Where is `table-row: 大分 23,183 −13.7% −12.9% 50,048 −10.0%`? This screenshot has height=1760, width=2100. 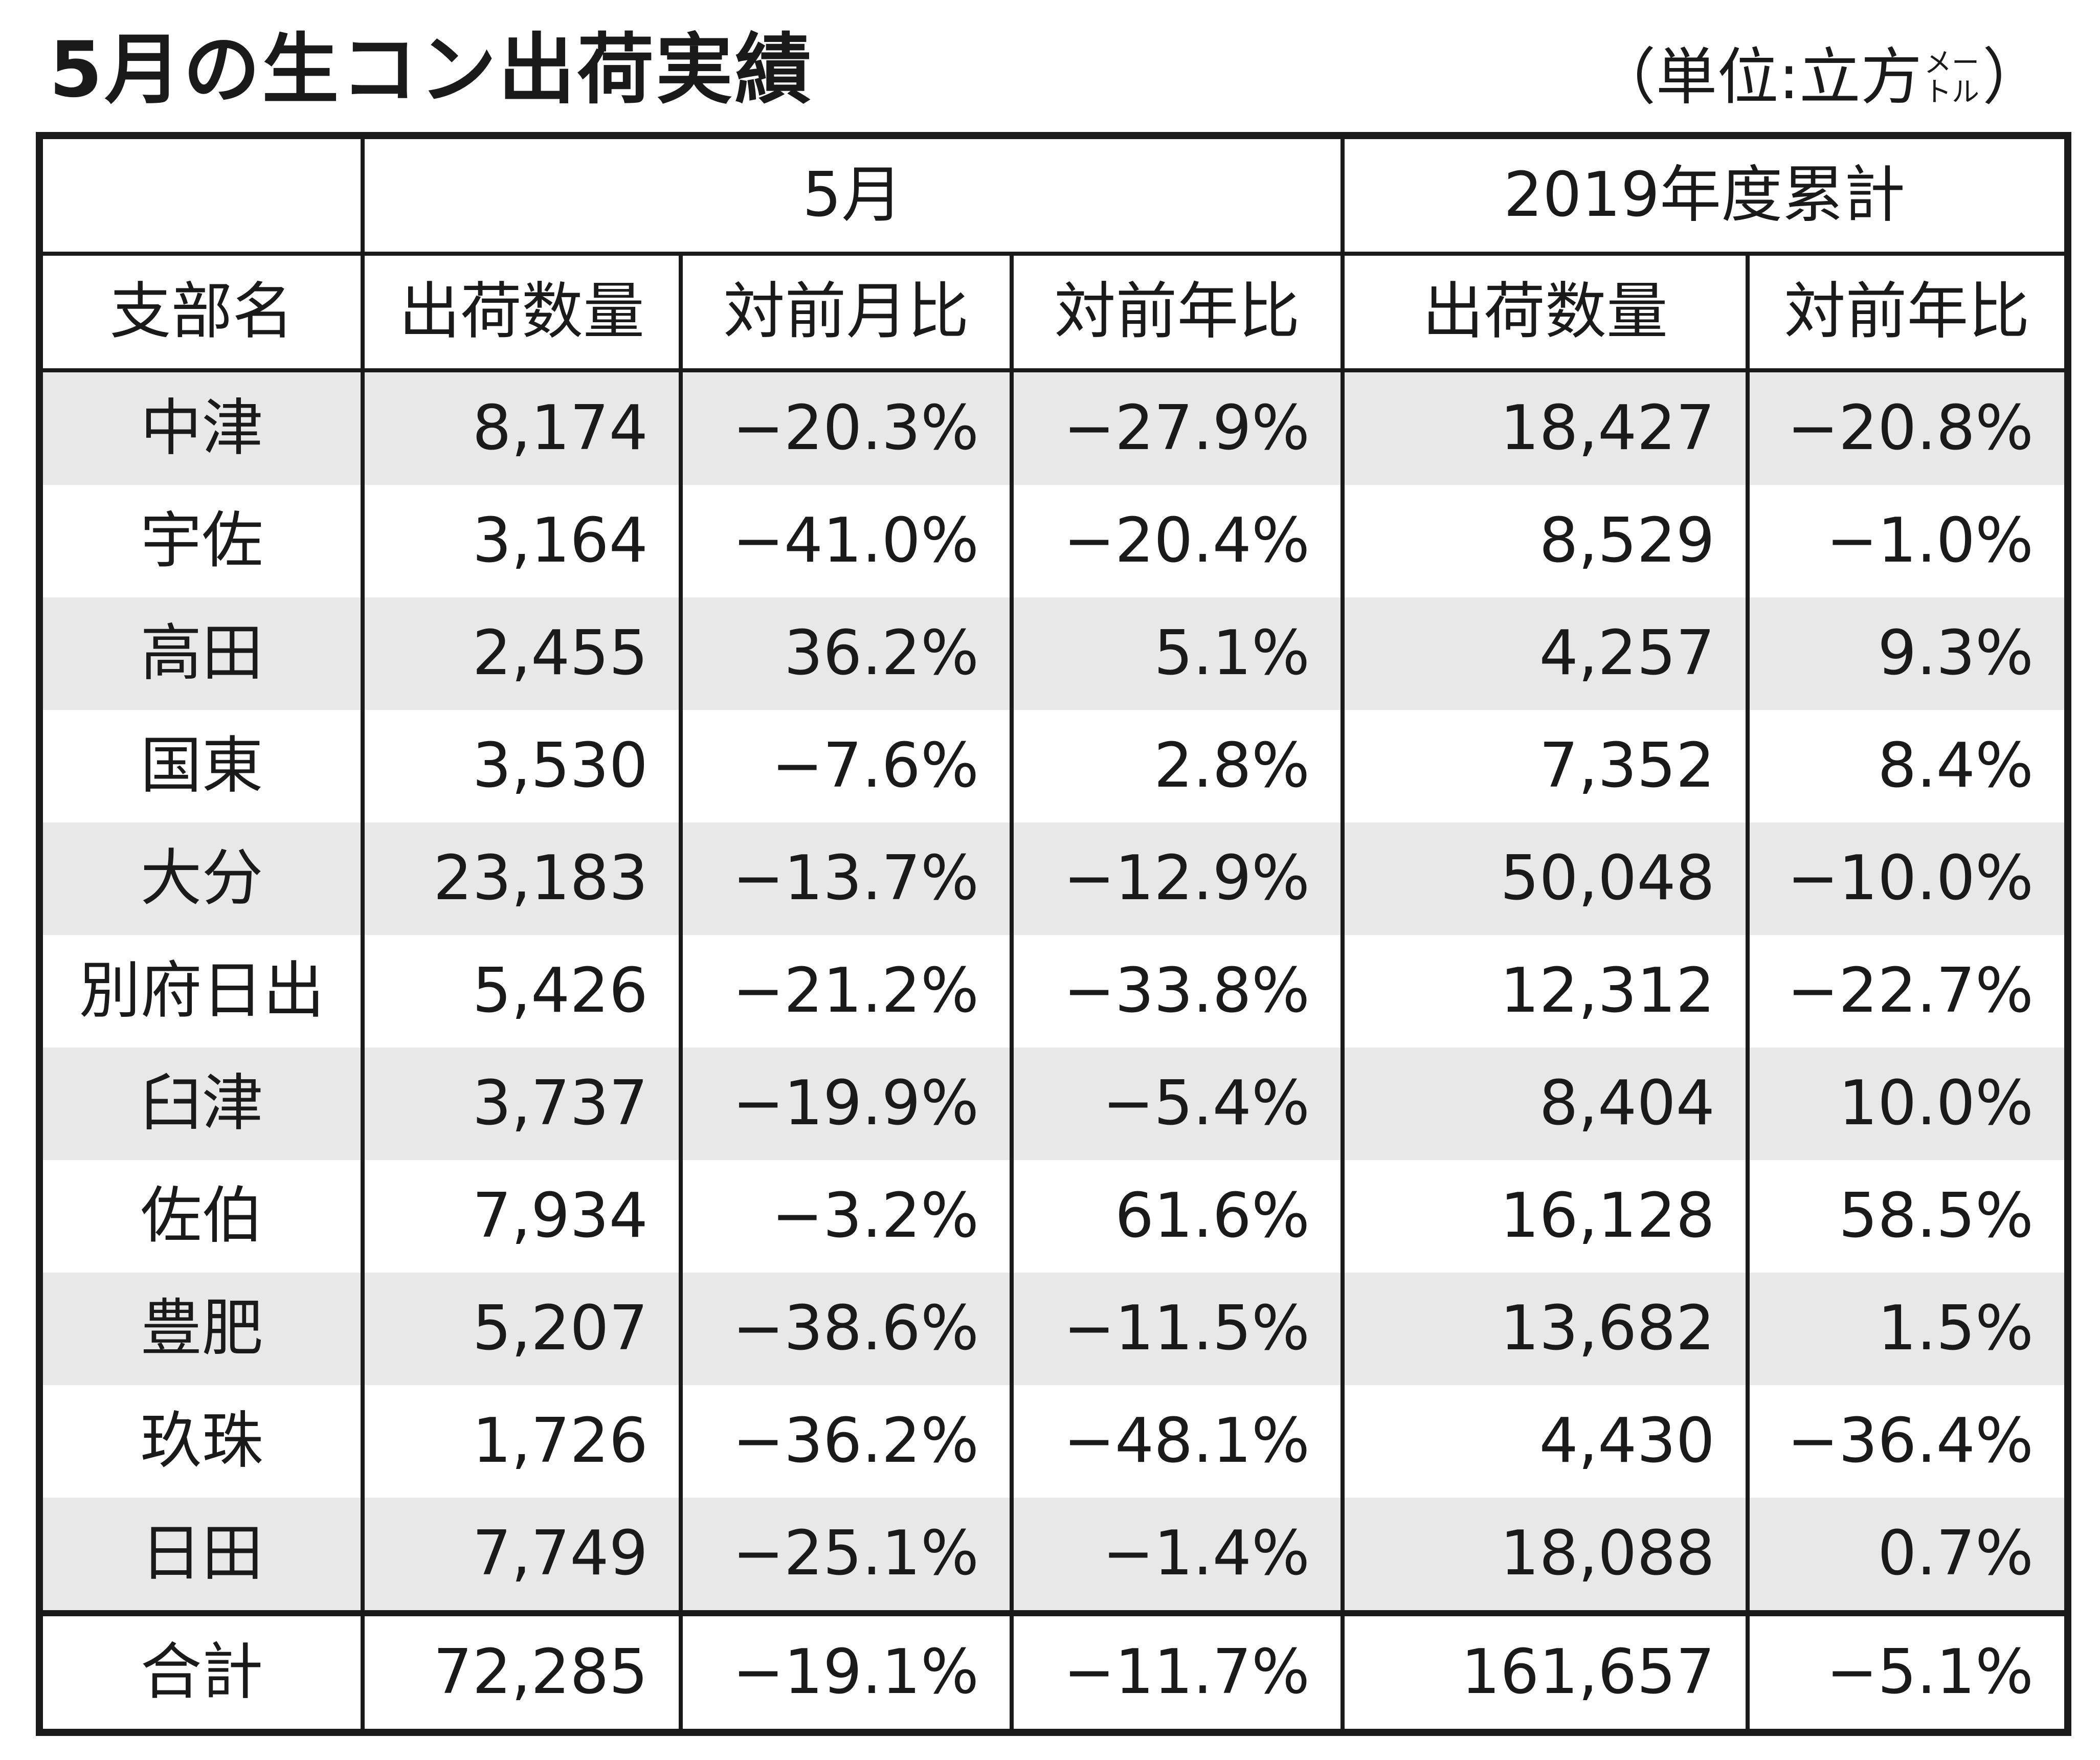 table-row: 大分 23,183 −13.7% −12.9% 50,048 −10.0% is located at coordinates (1053, 878).